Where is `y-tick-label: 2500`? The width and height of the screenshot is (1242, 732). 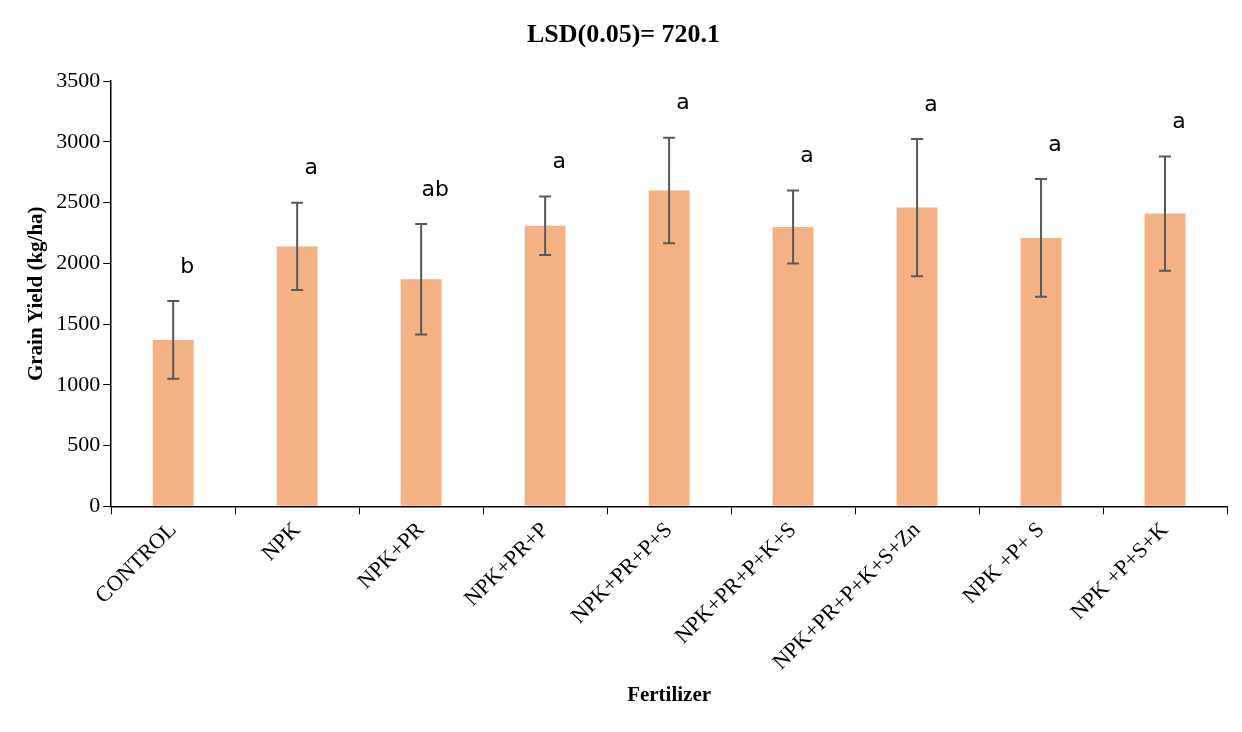 y-tick-label: 2500 is located at coordinates (78, 201).